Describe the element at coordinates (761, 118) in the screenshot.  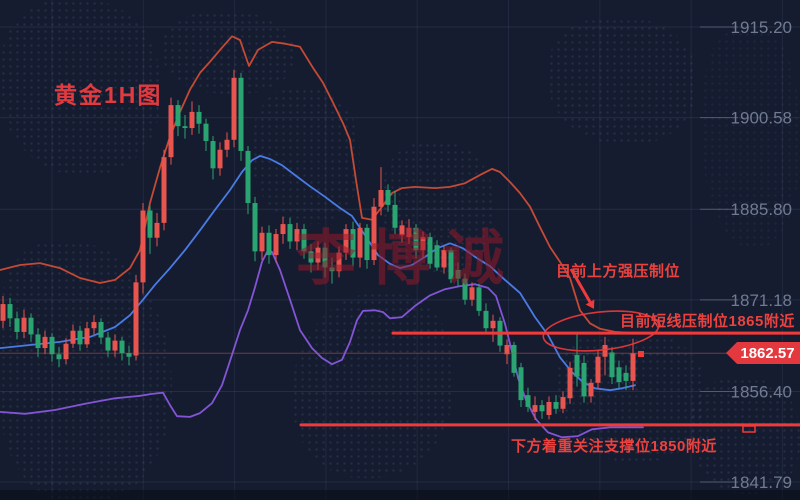
I see `y-axis-tick-label: 1900.58` at that location.